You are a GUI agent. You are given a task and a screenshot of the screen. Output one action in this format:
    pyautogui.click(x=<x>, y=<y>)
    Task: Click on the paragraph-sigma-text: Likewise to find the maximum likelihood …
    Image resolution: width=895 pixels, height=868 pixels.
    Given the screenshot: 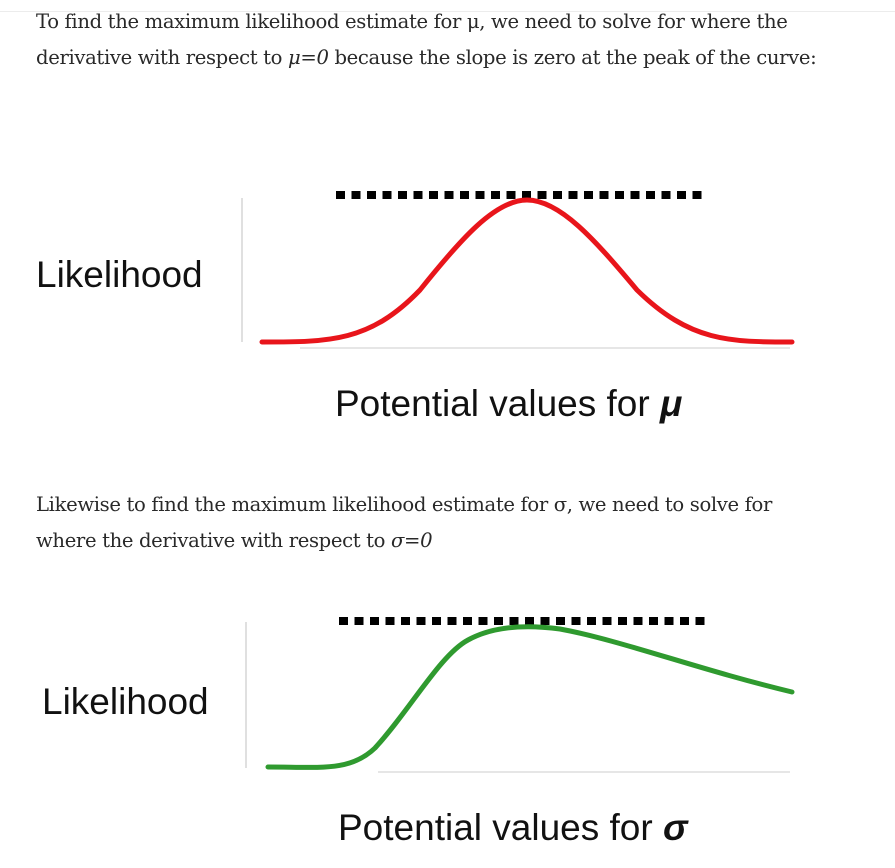 What is the action you would take?
    pyautogui.click(x=404, y=522)
    